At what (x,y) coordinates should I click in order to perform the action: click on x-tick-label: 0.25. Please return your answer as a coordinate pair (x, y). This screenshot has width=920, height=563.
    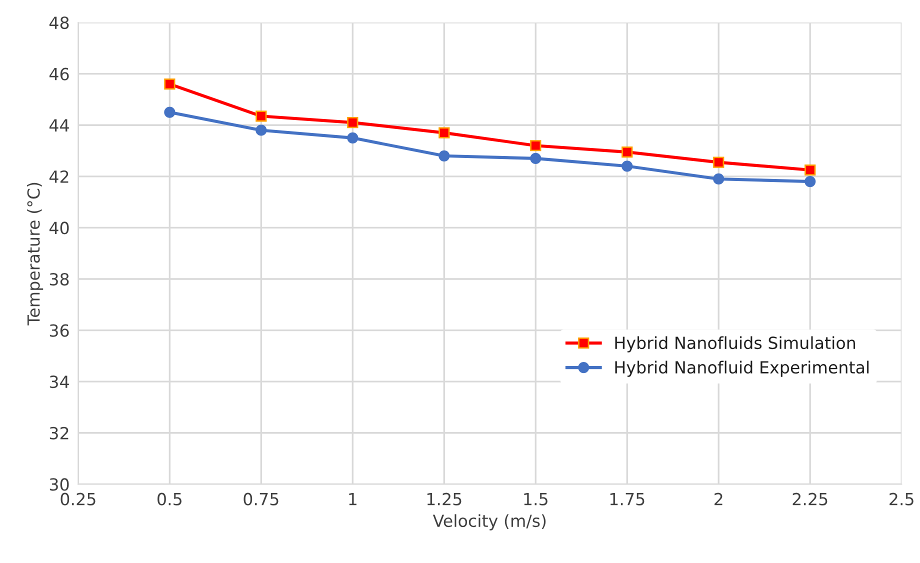
    Looking at the image, I should click on (78, 499).